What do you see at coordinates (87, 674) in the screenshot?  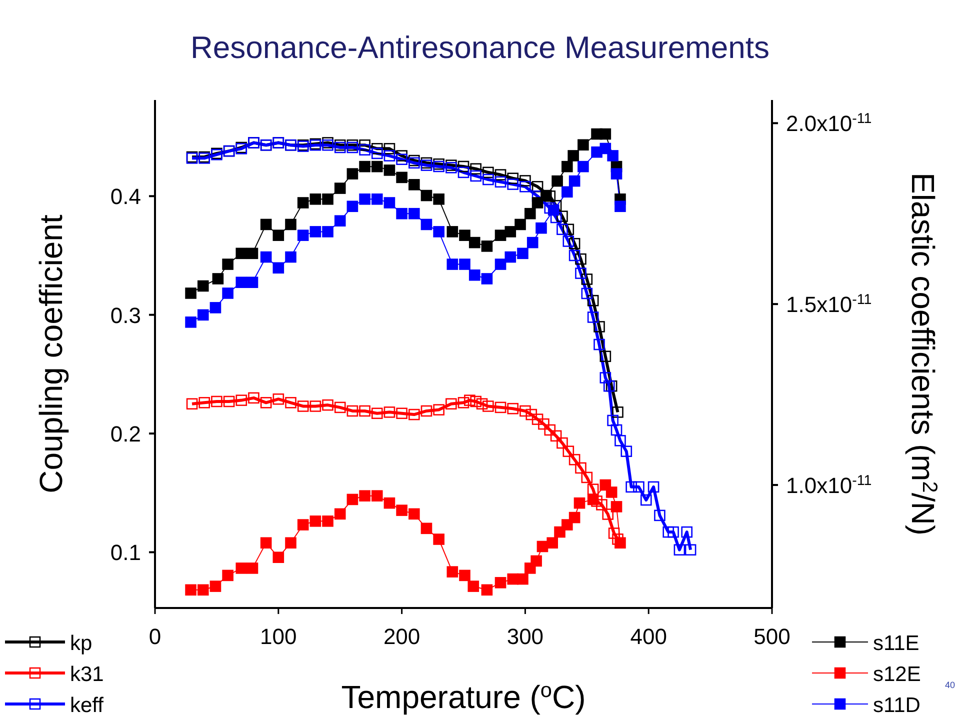 I see `legend-label: k31` at bounding box center [87, 674].